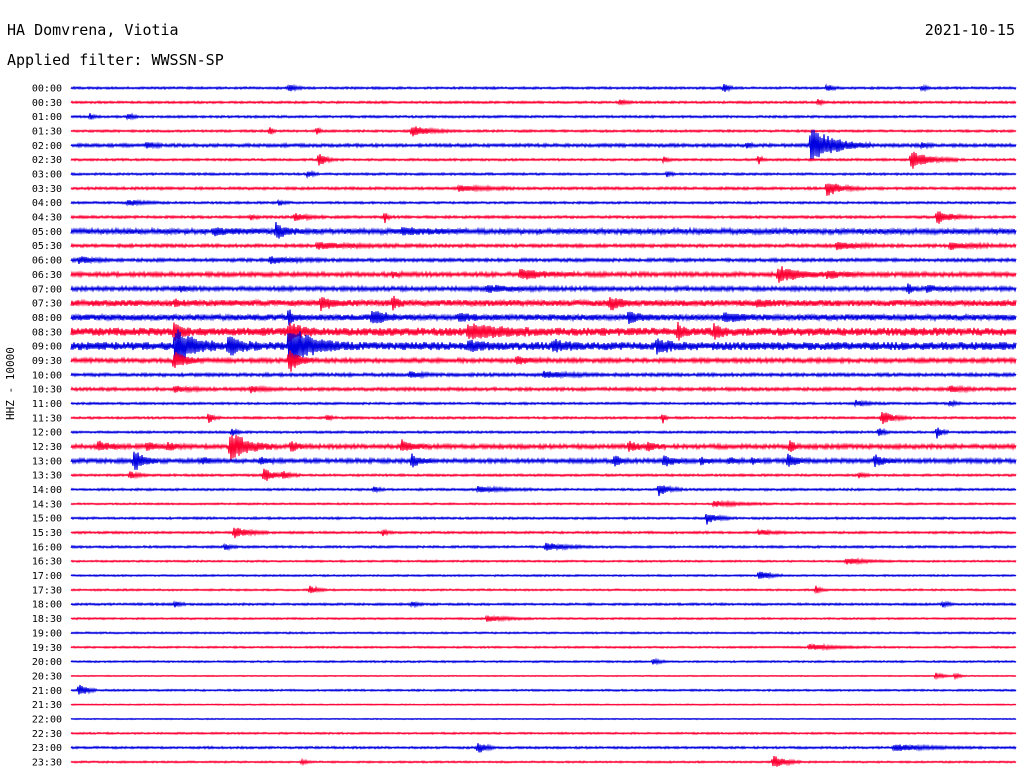 The image size is (1024, 780). I want to click on time-label: 04:00, so click(47, 203).